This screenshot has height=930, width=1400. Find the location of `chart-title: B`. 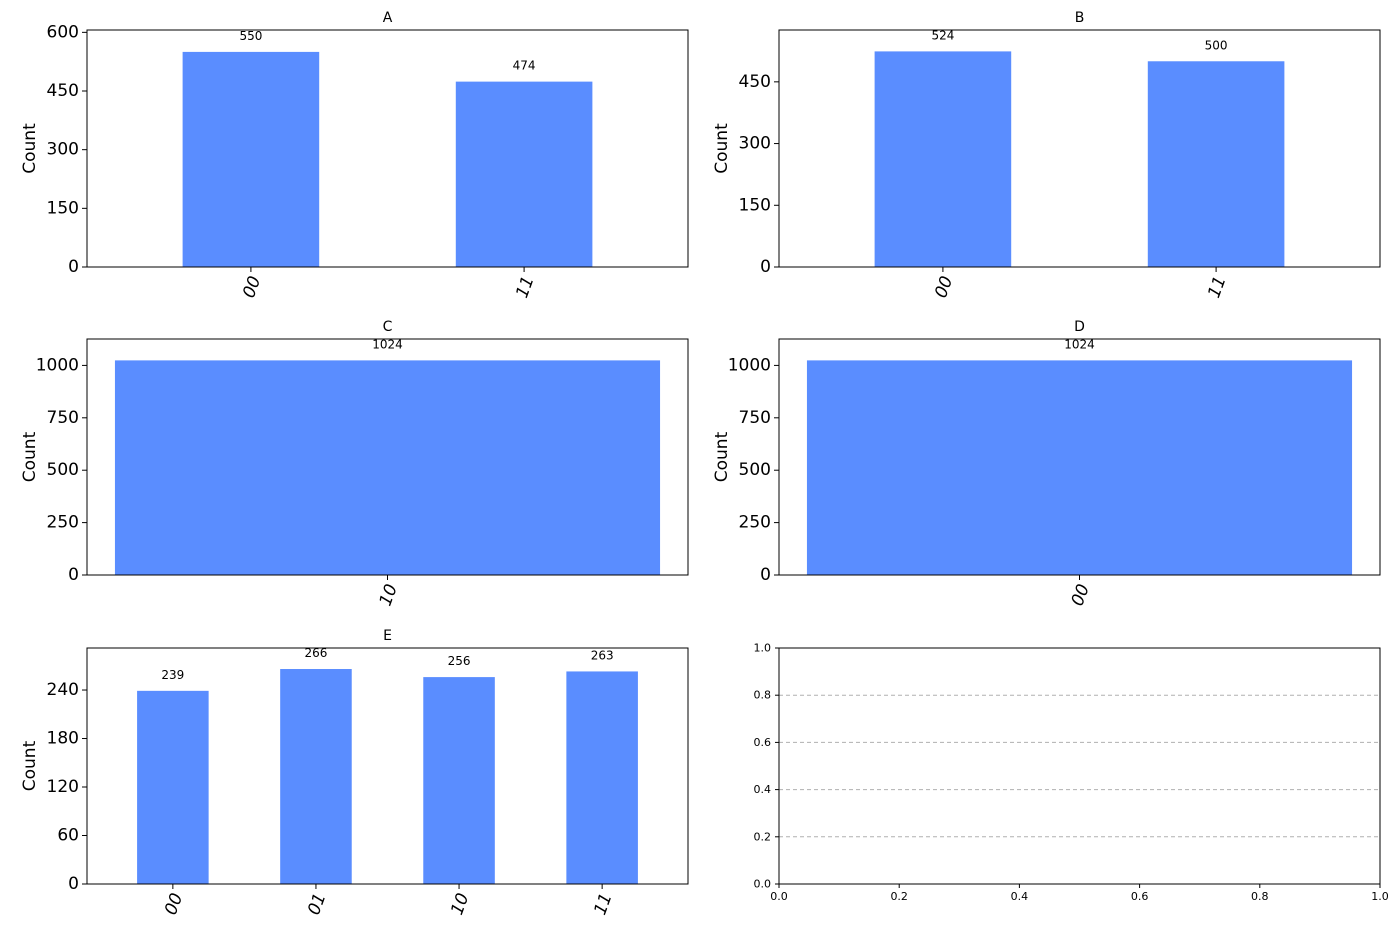

chart-title: B is located at coordinates (1080, 18).